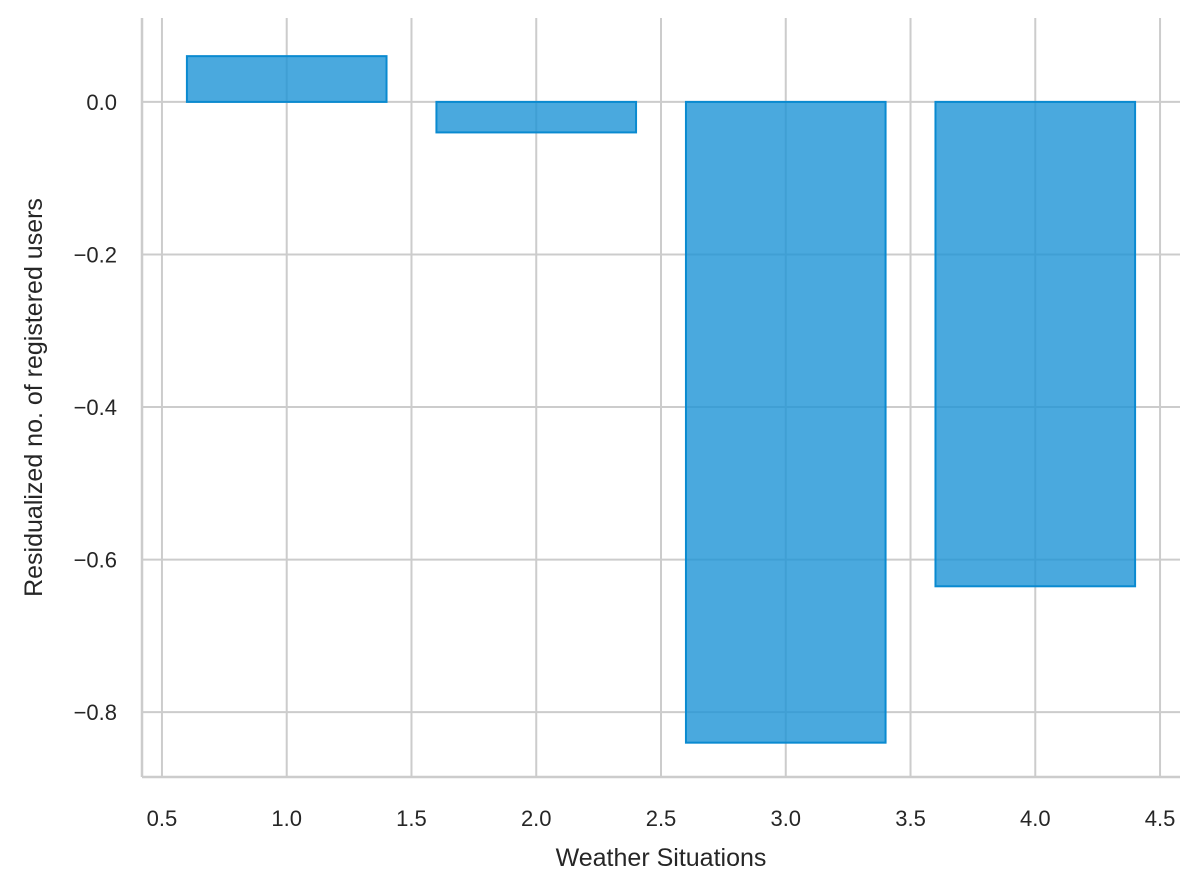 The width and height of the screenshot is (1198, 890). I want to click on x-tick-label: 1.0, so click(286, 818).